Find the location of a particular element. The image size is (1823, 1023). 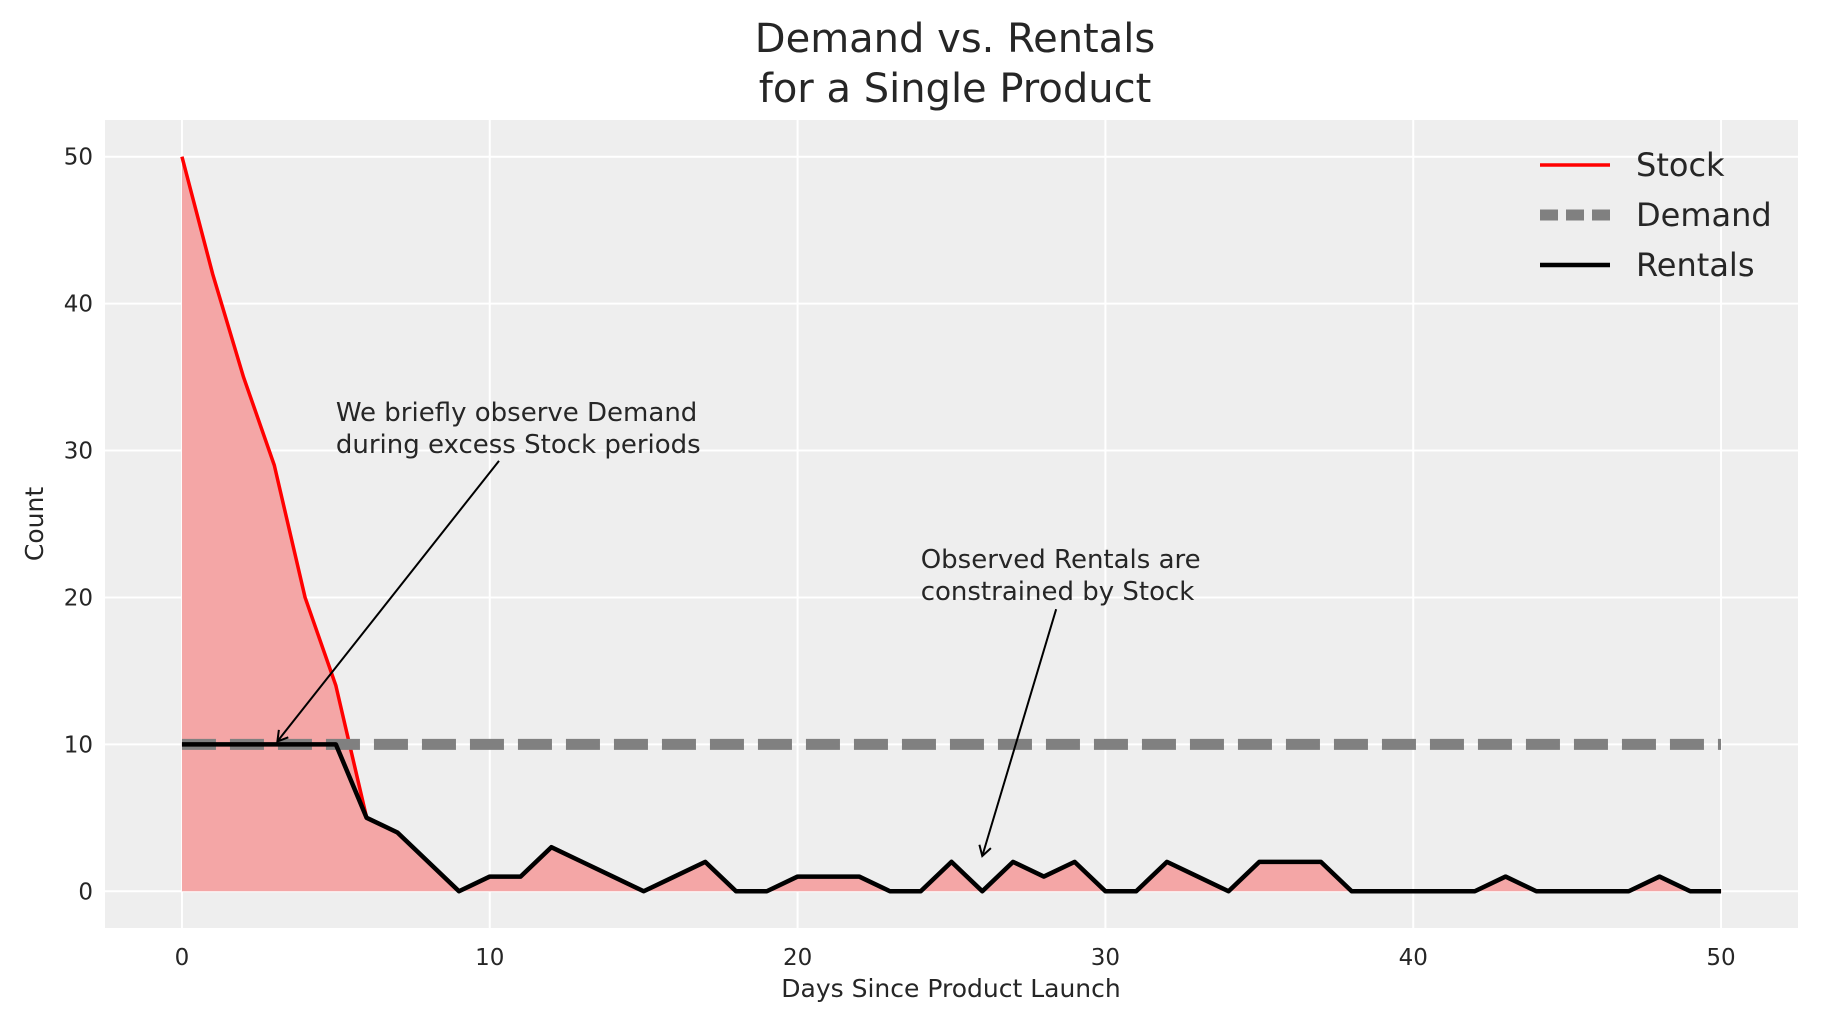

x-tick-label: 30 is located at coordinates (1105, 958).